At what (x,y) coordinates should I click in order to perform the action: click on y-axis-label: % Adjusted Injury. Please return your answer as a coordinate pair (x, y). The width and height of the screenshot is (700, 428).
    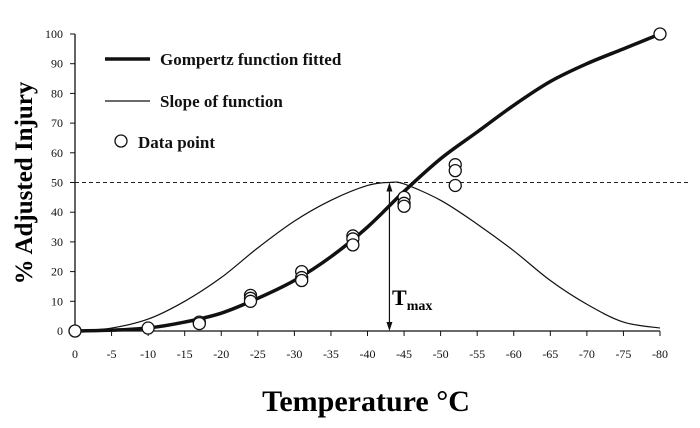
    Looking at the image, I should click on (24, 182).